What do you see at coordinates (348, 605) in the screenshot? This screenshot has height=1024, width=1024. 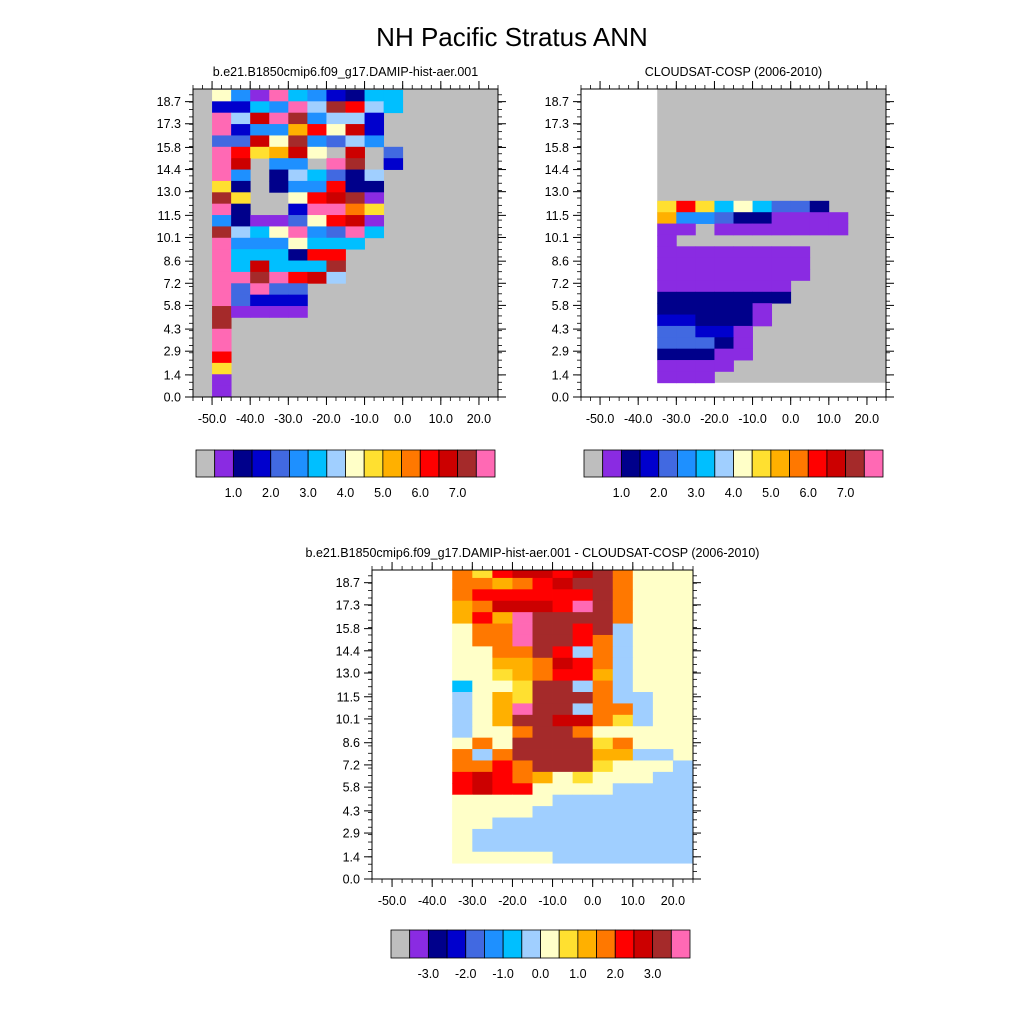 I see `y-tick-label: 17.3` at bounding box center [348, 605].